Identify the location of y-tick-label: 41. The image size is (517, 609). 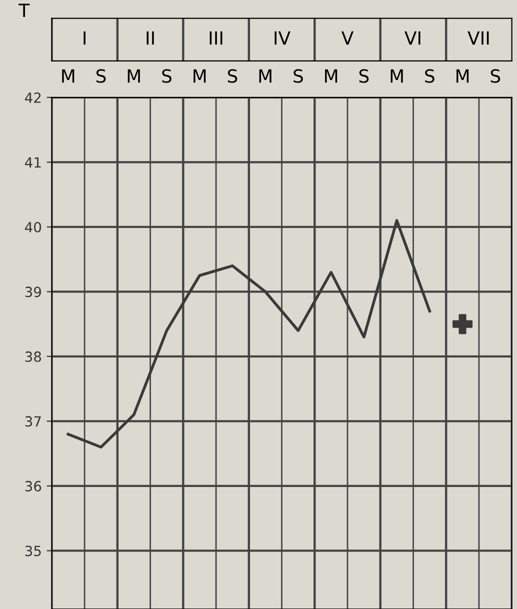
(32, 162).